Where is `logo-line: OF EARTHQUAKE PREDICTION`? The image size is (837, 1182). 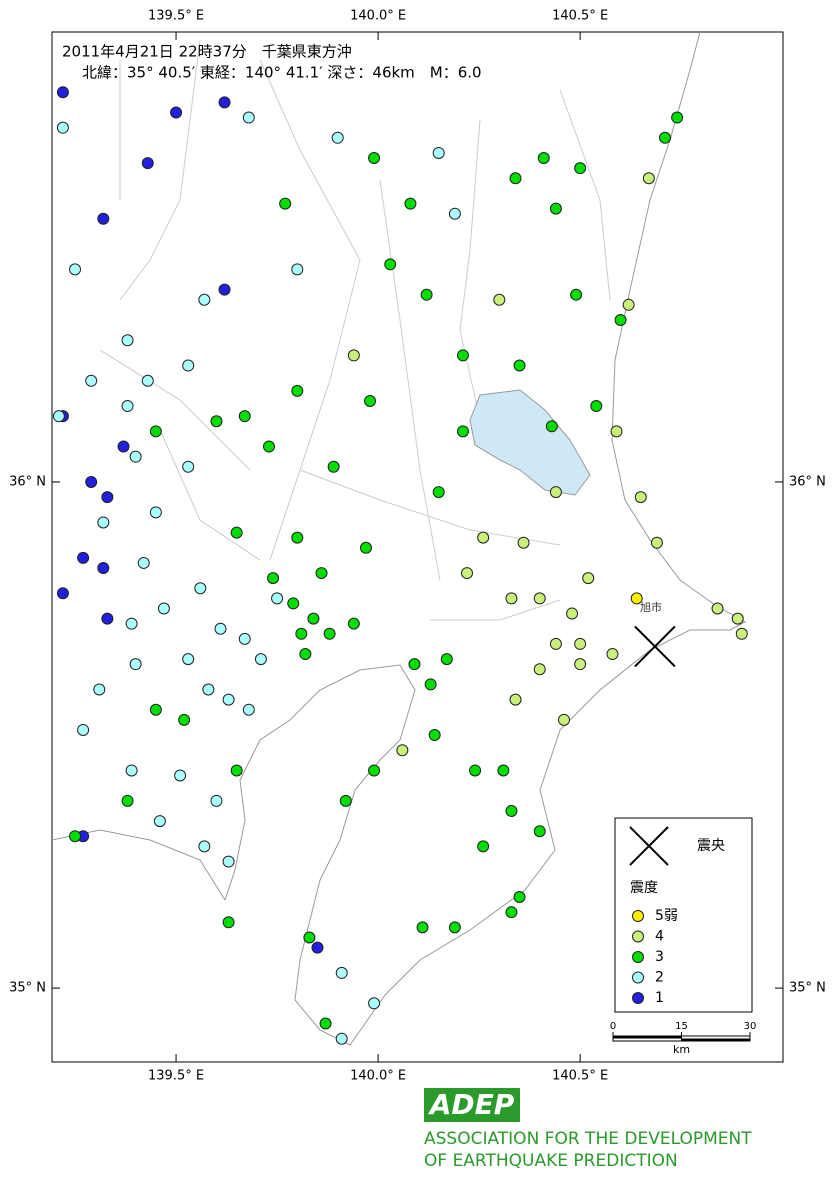 logo-line: OF EARTHQUAKE PREDICTION is located at coordinates (551, 1161).